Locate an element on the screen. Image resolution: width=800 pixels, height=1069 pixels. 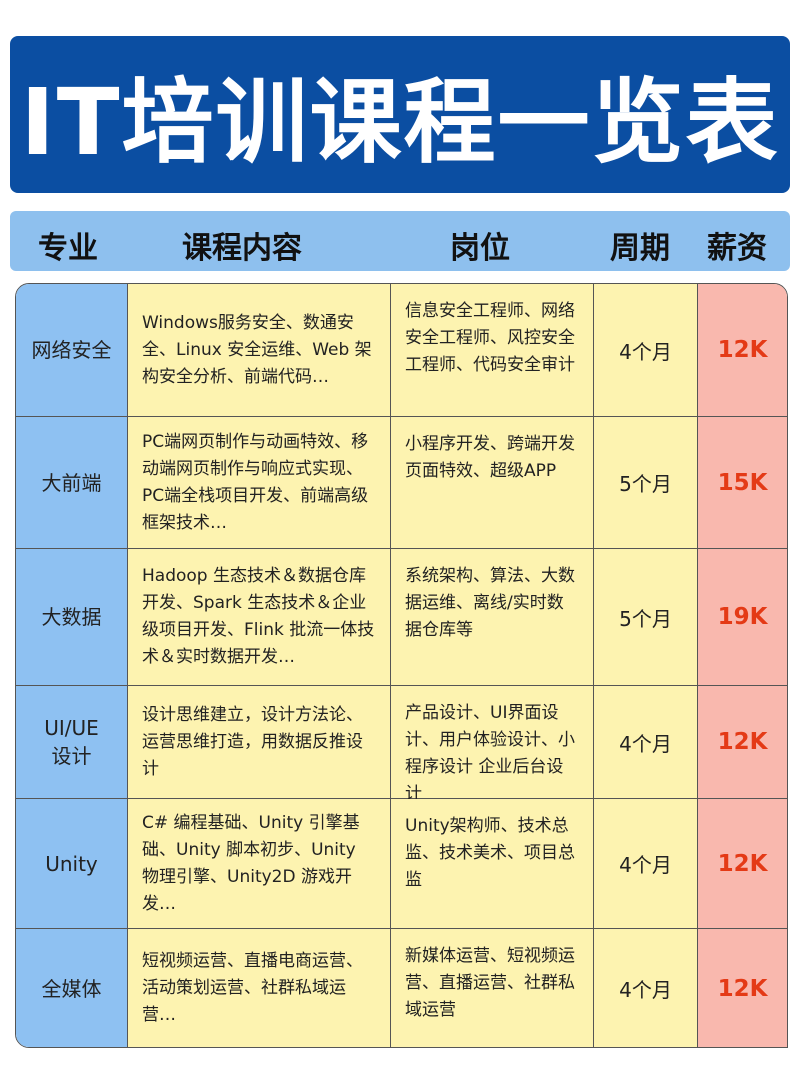
page-title-banner: IT培训课程一览表 is located at coordinates (400, 114).